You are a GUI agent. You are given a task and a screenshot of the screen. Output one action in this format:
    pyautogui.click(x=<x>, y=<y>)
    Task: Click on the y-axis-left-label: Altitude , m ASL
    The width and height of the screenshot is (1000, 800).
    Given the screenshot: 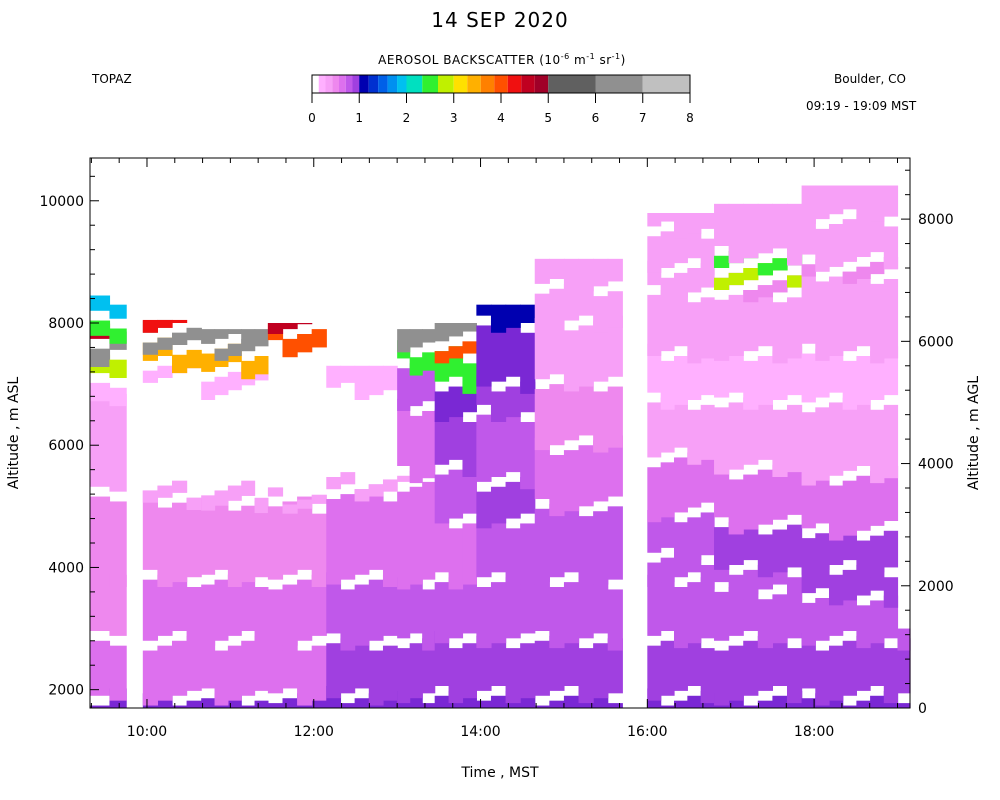 What is the action you would take?
    pyautogui.click(x=14, y=433)
    